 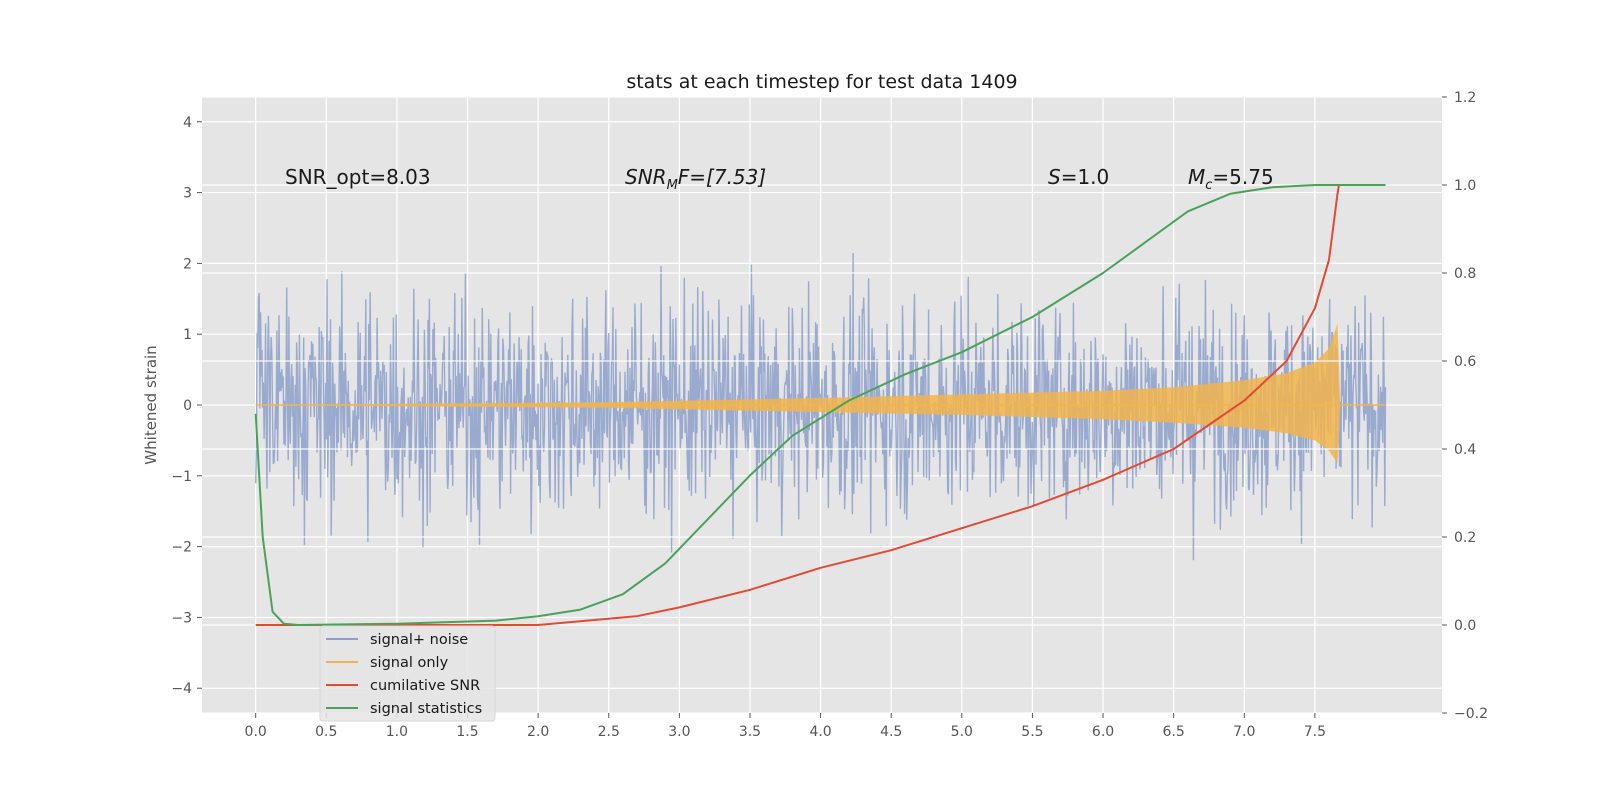 I want to click on y2-tick-label: 0.8, so click(x=1465, y=274).